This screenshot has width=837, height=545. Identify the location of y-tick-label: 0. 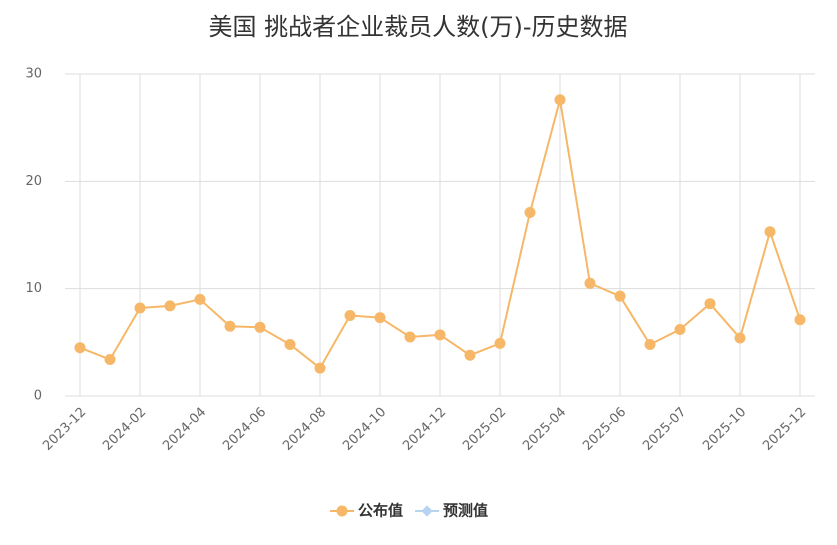
(38, 396).